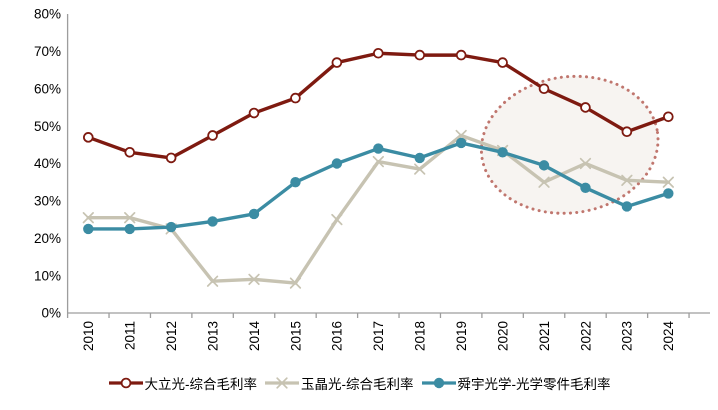  What do you see at coordinates (212, 336) in the screenshot?
I see `x-tick-label: 2013` at bounding box center [212, 336].